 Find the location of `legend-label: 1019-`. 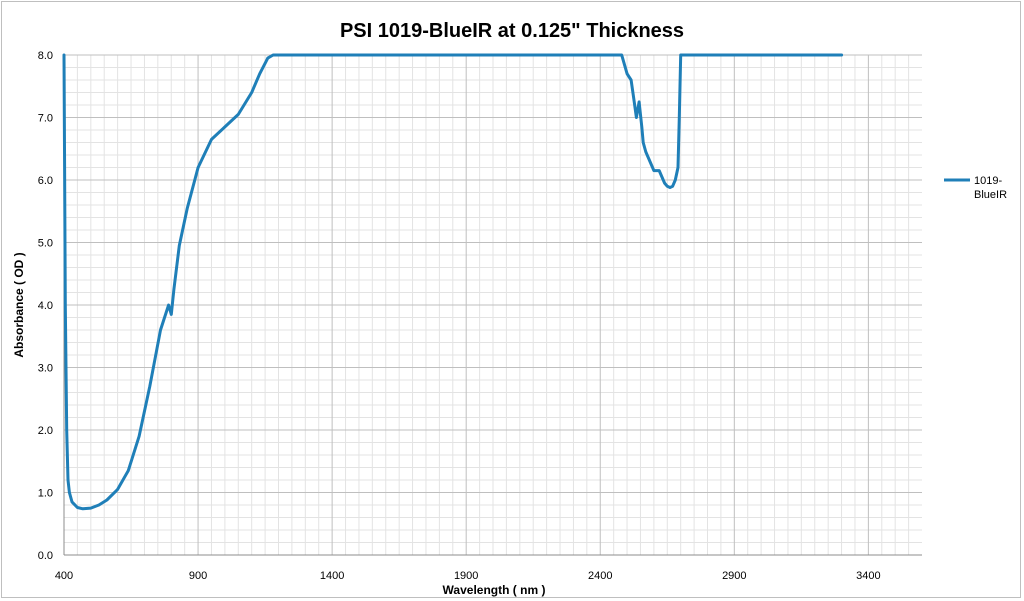

legend-label: 1019- is located at coordinates (988, 181).